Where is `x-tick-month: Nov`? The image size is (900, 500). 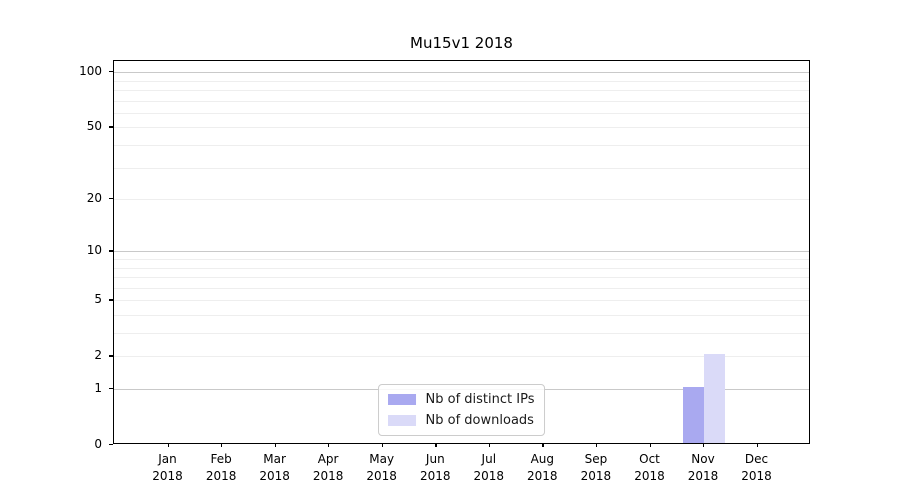 x-tick-month: Nov is located at coordinates (703, 459).